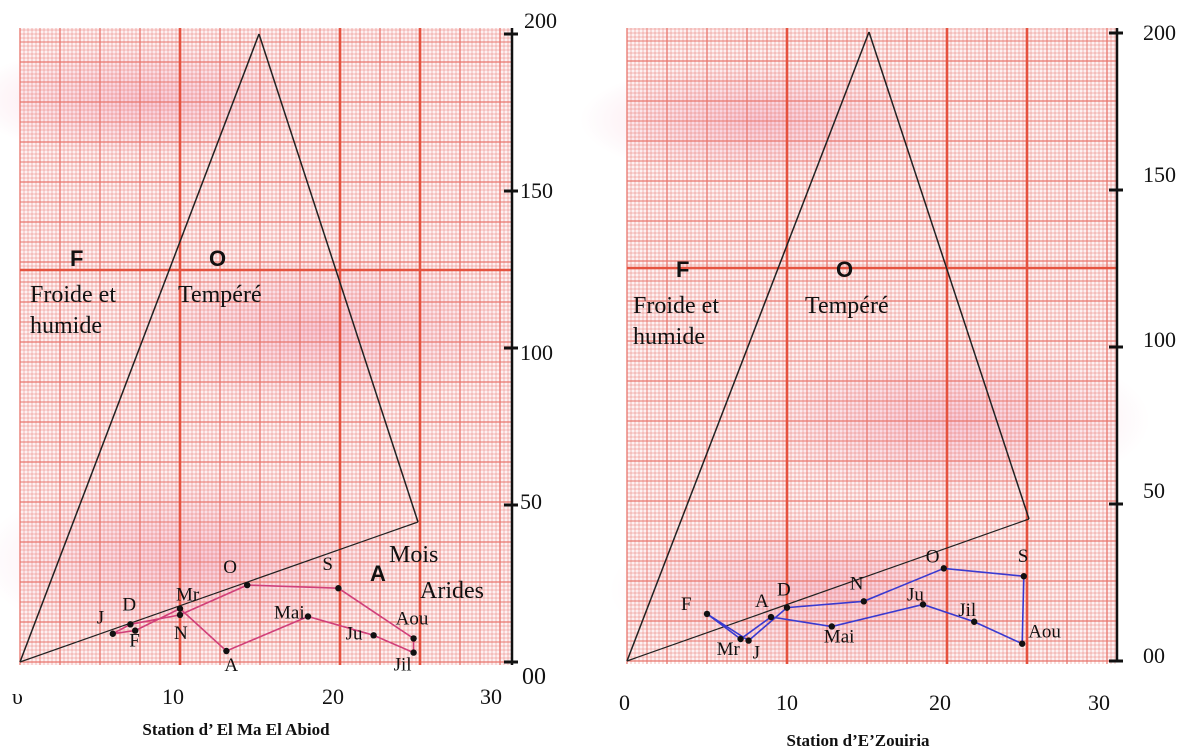  I want to click on x-tick-labels: 0 10 20 30, so click(864, 702).